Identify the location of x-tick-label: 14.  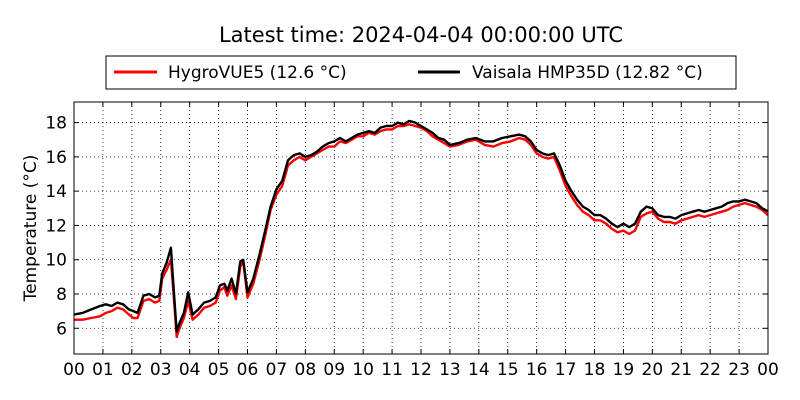
(479, 370).